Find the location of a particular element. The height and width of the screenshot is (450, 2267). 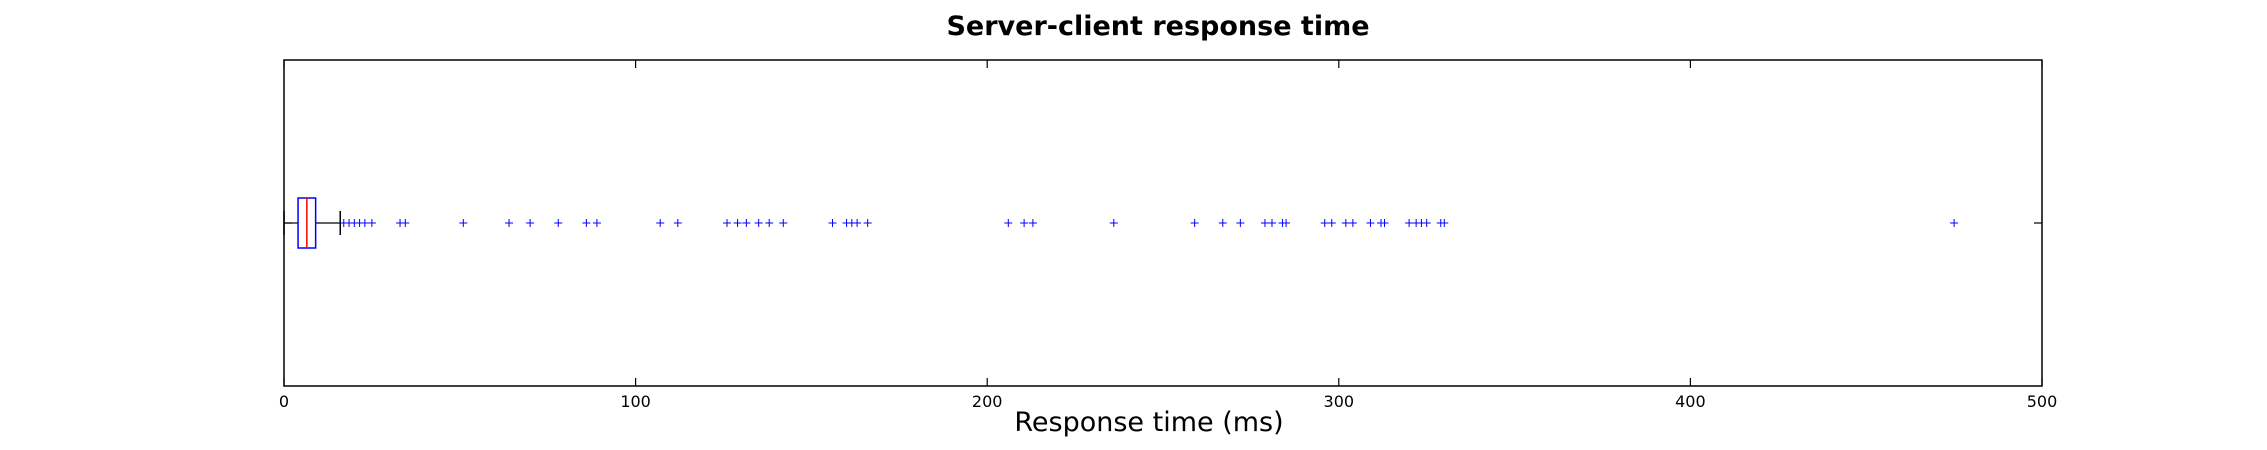

x-tick-label: 500 is located at coordinates (2042, 401).